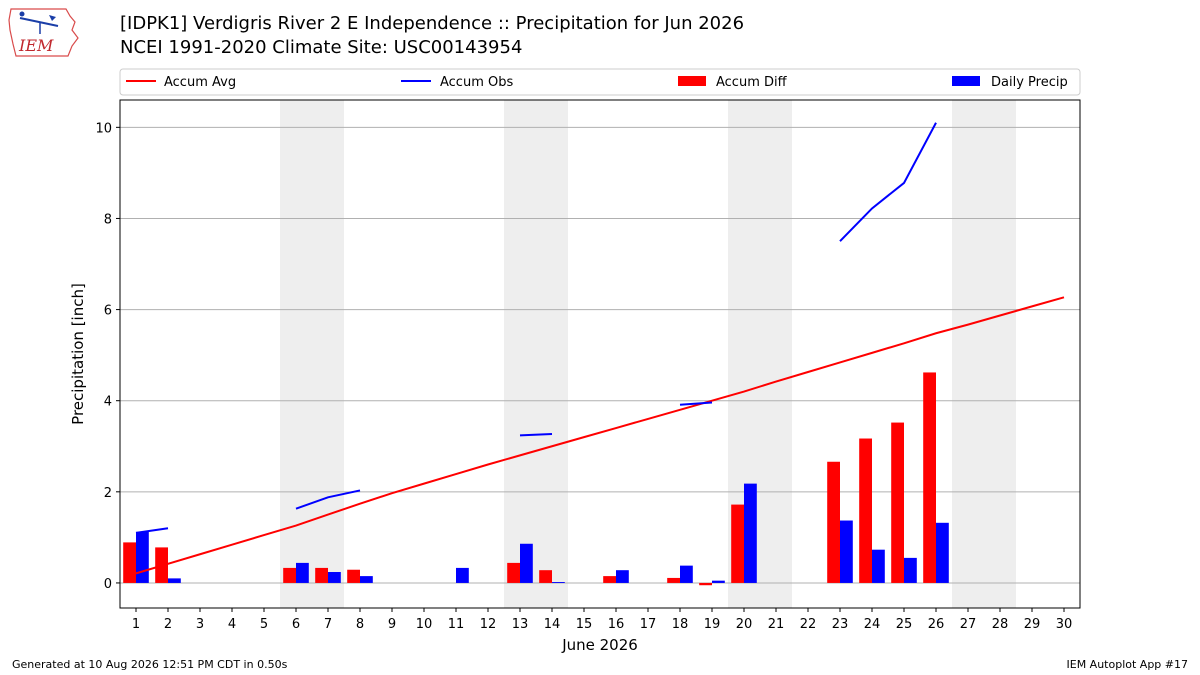 The width and height of the screenshot is (1200, 675). I want to click on x-tick-label: 15, so click(584, 624).